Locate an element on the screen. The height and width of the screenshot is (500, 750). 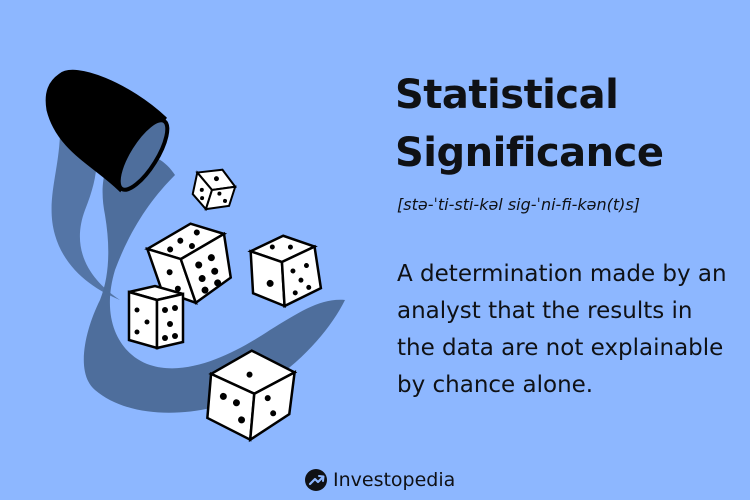
swoosh-tail-shape is located at coordinates (85, 215).